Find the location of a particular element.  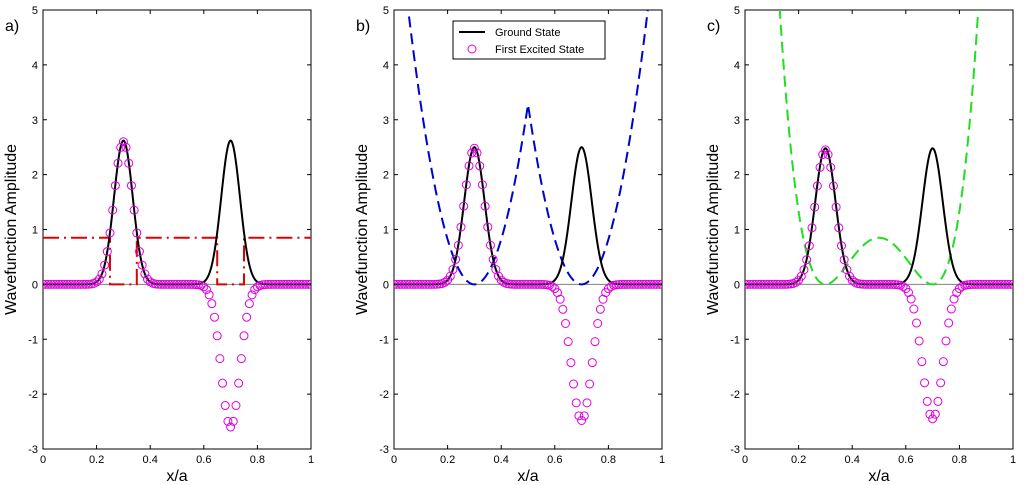

y-axis-label: Wavefunction Amplitude is located at coordinates (11, 229).